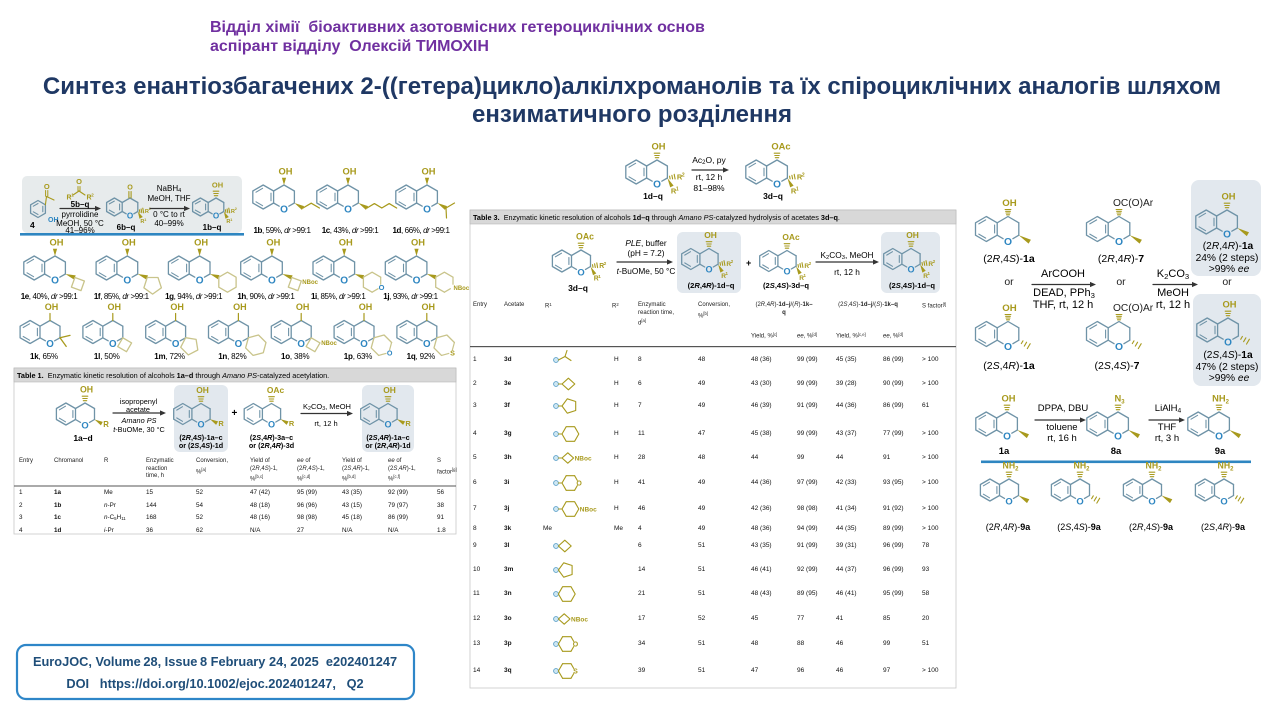 The width and height of the screenshot is (1280, 720). Describe the element at coordinates (1119, 400) in the screenshot. I see `svg-text: N3` at that location.